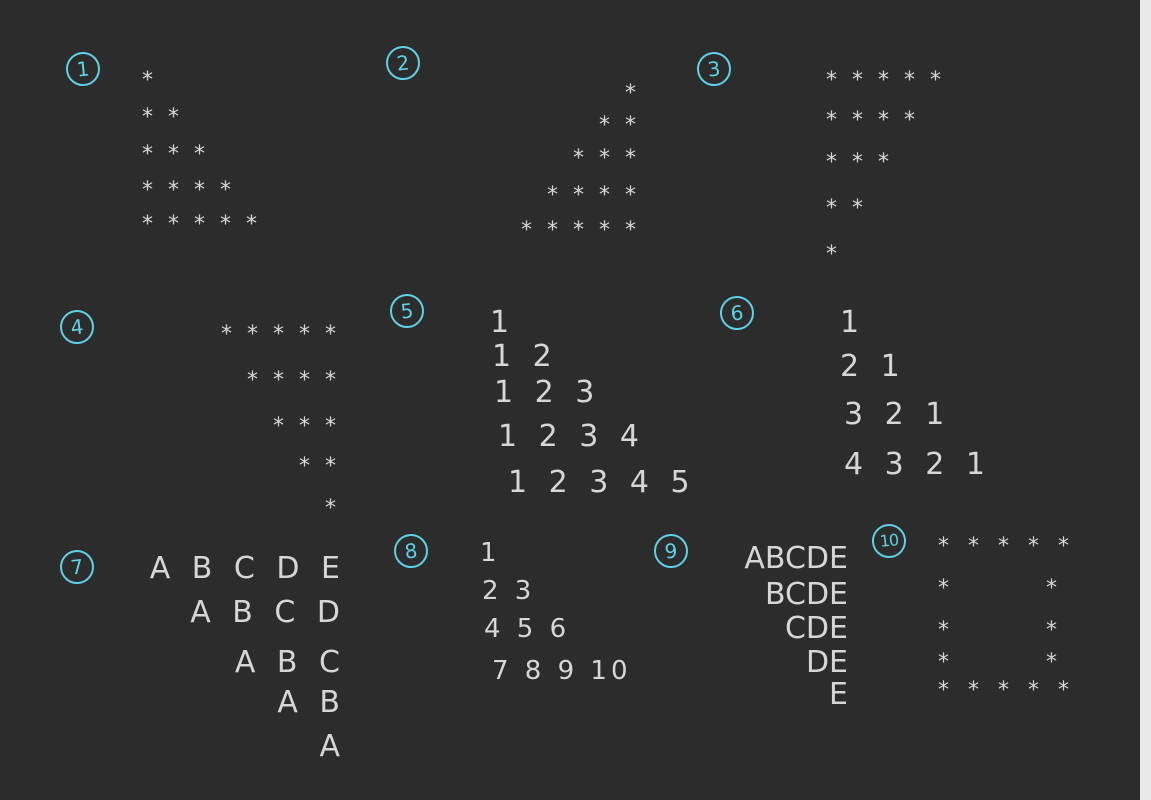 This screenshot has height=800, width=1151. Describe the element at coordinates (1000, 662) in the screenshot. I see `pattern-10-row-4: * *` at that location.